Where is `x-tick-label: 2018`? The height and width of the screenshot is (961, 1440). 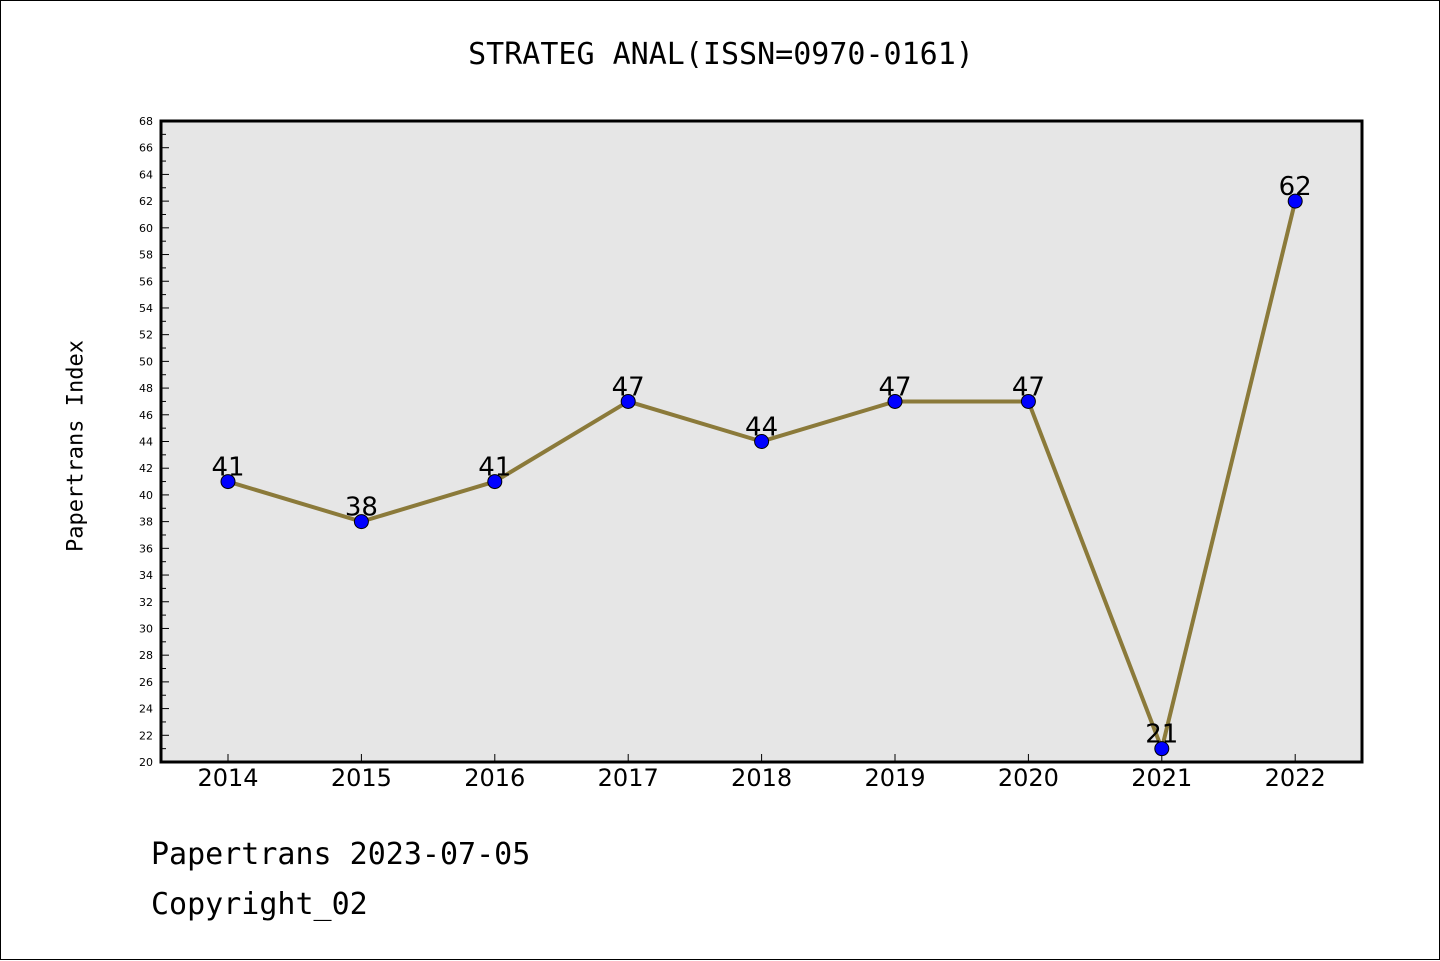
x-tick-label: 2018 is located at coordinates (761, 778).